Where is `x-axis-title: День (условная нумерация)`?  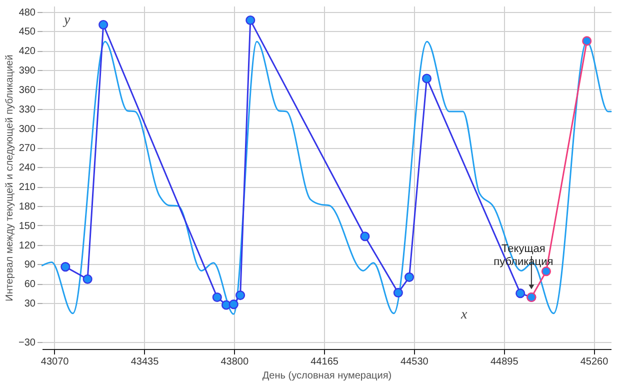
x-axis-title: День (условная нумерация) is located at coordinates (327, 376).